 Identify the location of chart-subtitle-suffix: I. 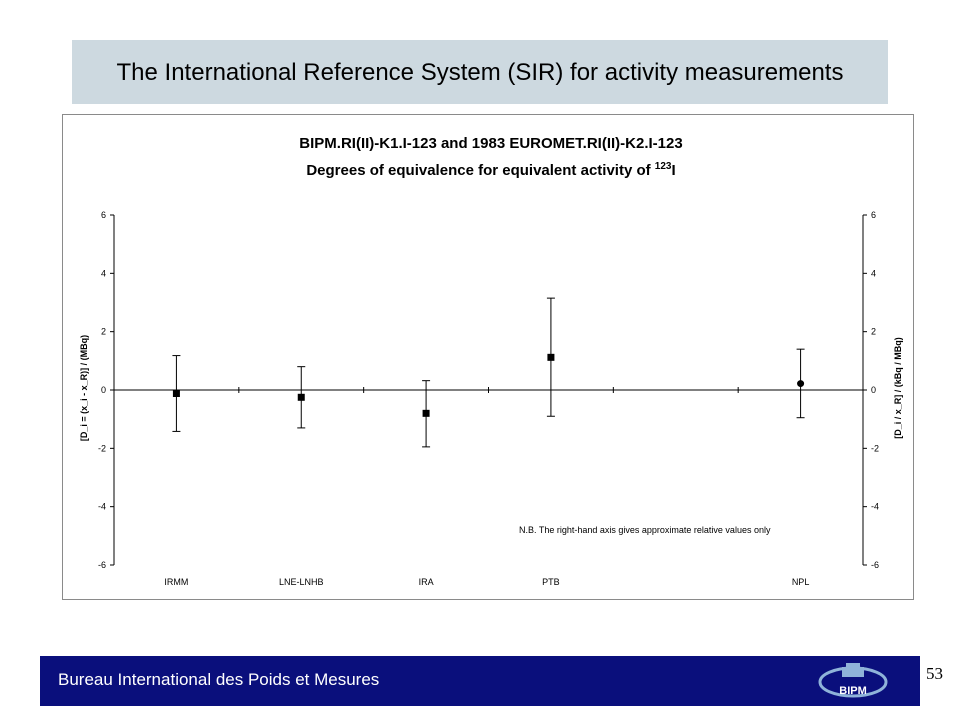
(673, 170).